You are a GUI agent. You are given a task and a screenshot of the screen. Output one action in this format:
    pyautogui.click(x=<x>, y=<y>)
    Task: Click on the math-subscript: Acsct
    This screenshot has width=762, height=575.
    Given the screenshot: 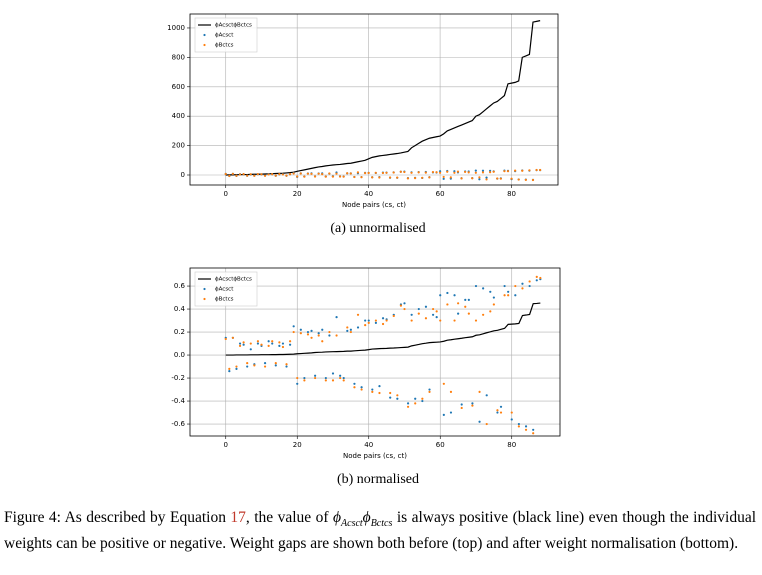 What is the action you would take?
    pyautogui.click(x=352, y=524)
    